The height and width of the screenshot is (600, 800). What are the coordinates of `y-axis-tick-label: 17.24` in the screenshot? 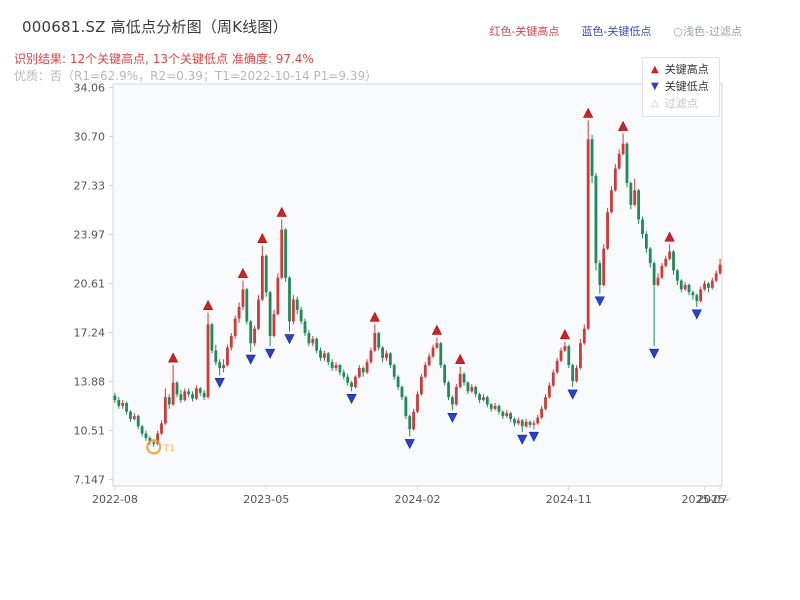 It's located at (90, 332).